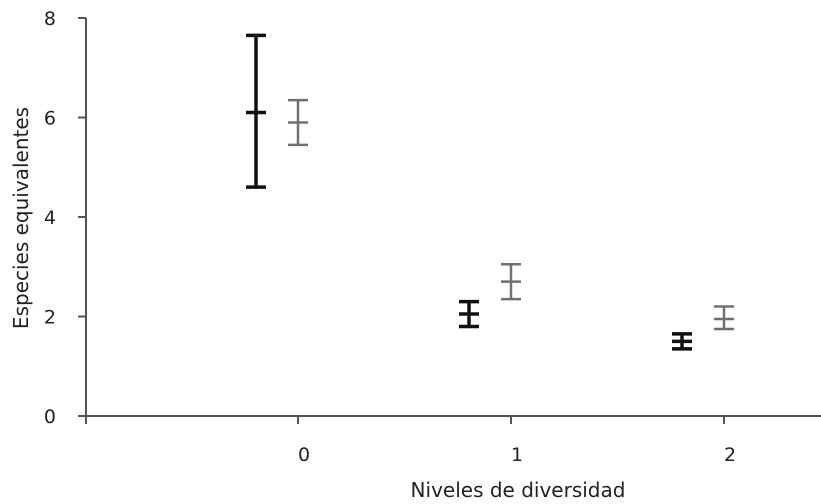 The width and height of the screenshot is (821, 504). Describe the element at coordinates (730, 455) in the screenshot. I see `x-tick-label: 2` at that location.